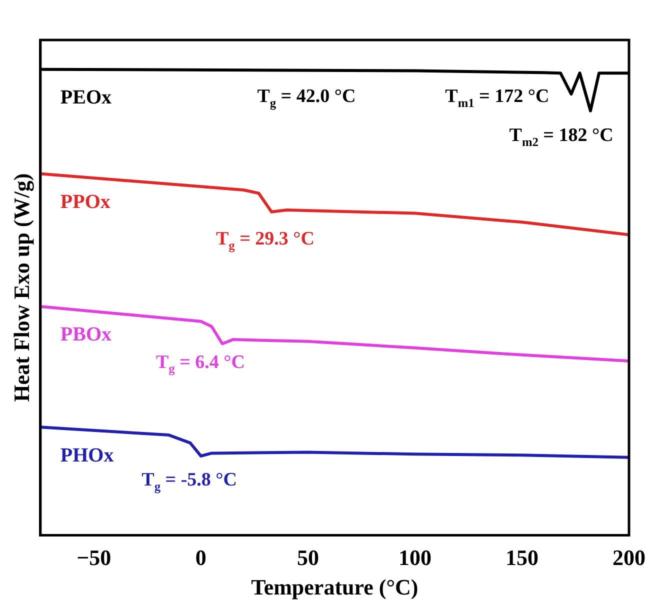  I want to click on x-tick-label: 100, so click(415, 557).